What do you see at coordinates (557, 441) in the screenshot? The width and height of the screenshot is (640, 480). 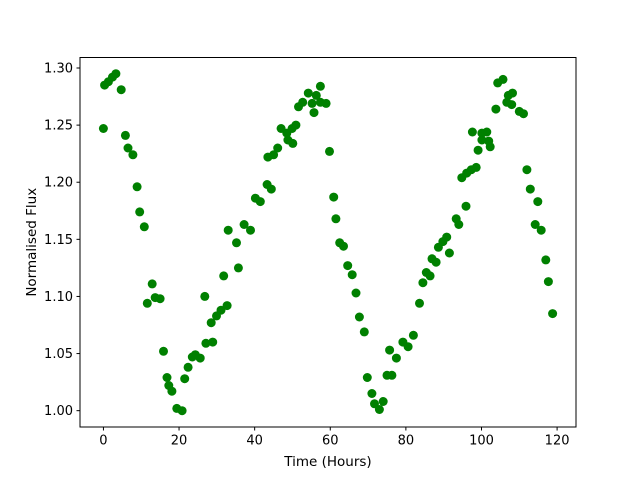 I see `x-tick-label: 120` at bounding box center [557, 441].